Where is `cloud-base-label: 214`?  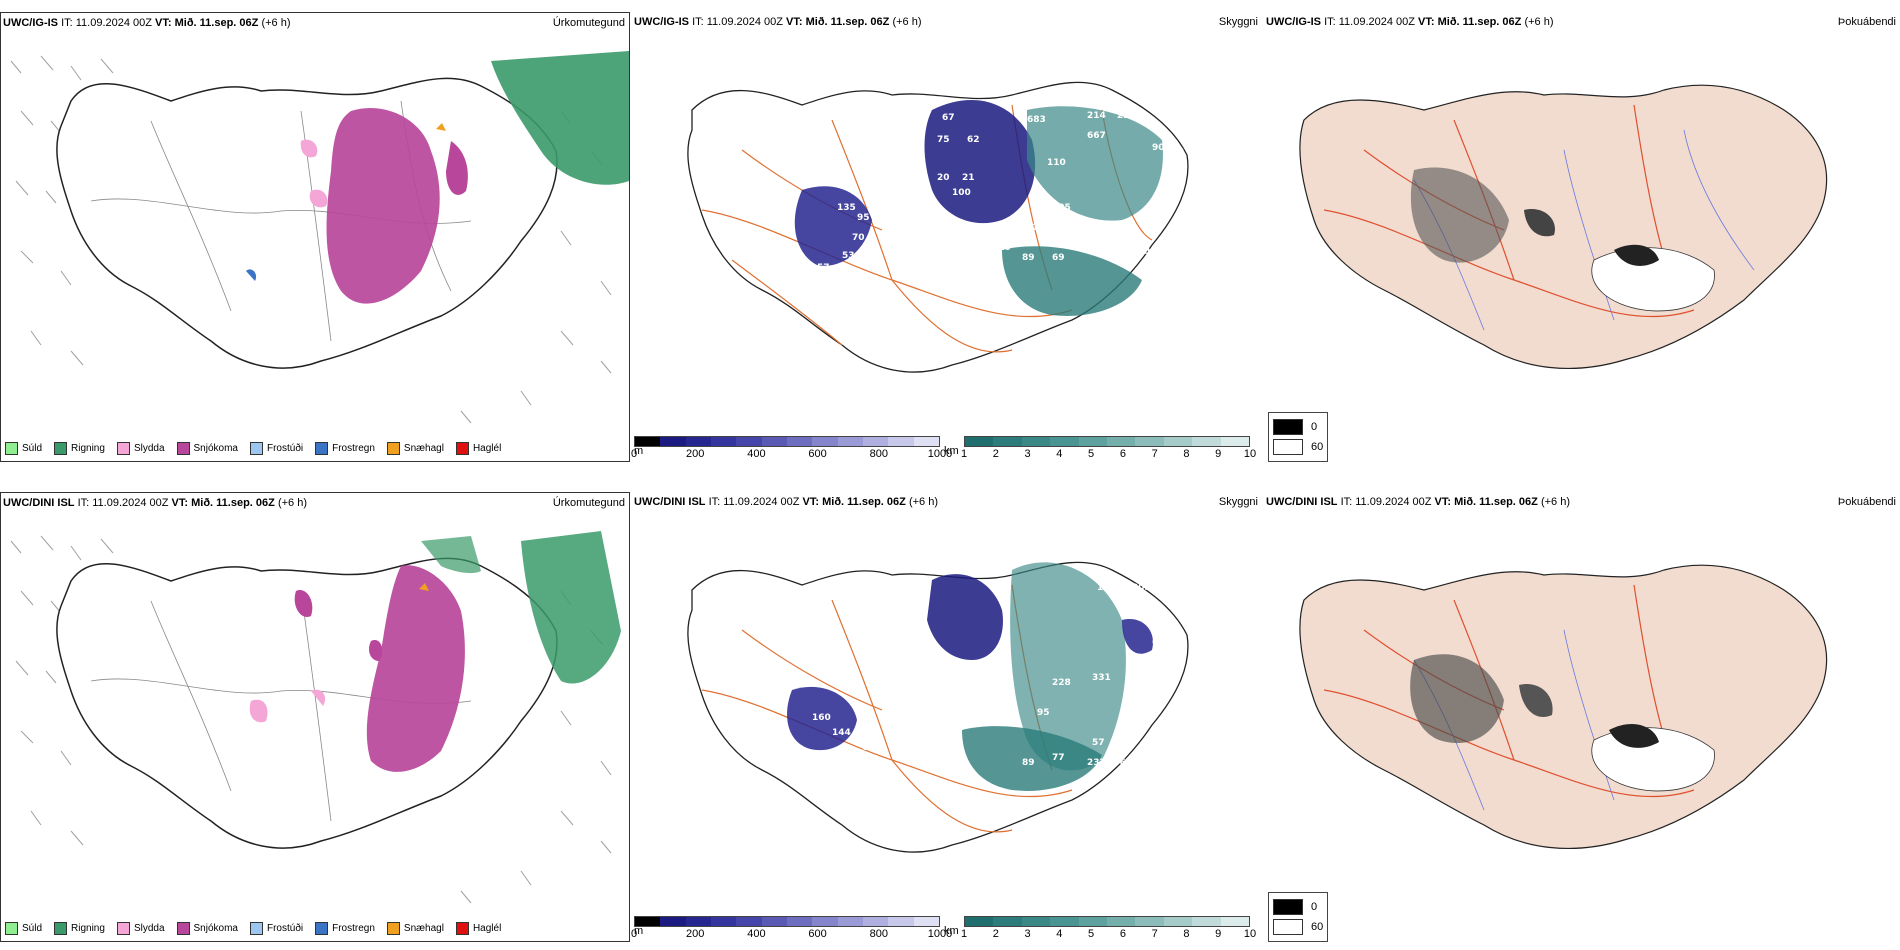
cloud-base-label: 214 is located at coordinates (1096, 116).